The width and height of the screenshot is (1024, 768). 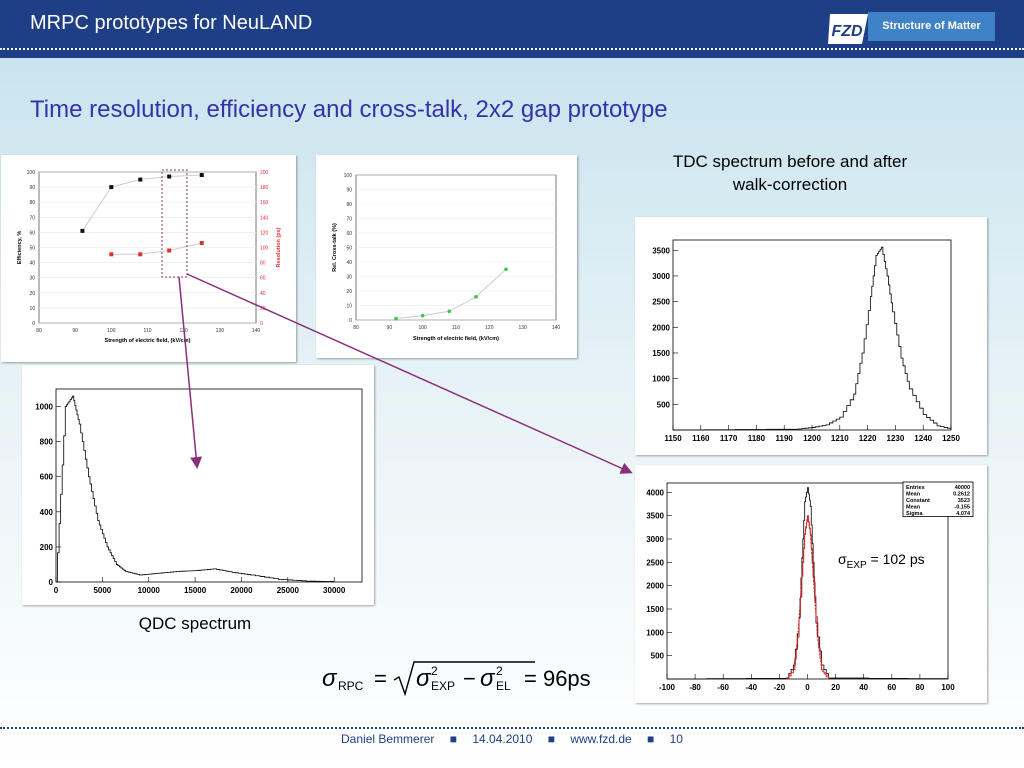 What do you see at coordinates (913, 508) in the screenshot?
I see `stats-key: Mean` at bounding box center [913, 508].